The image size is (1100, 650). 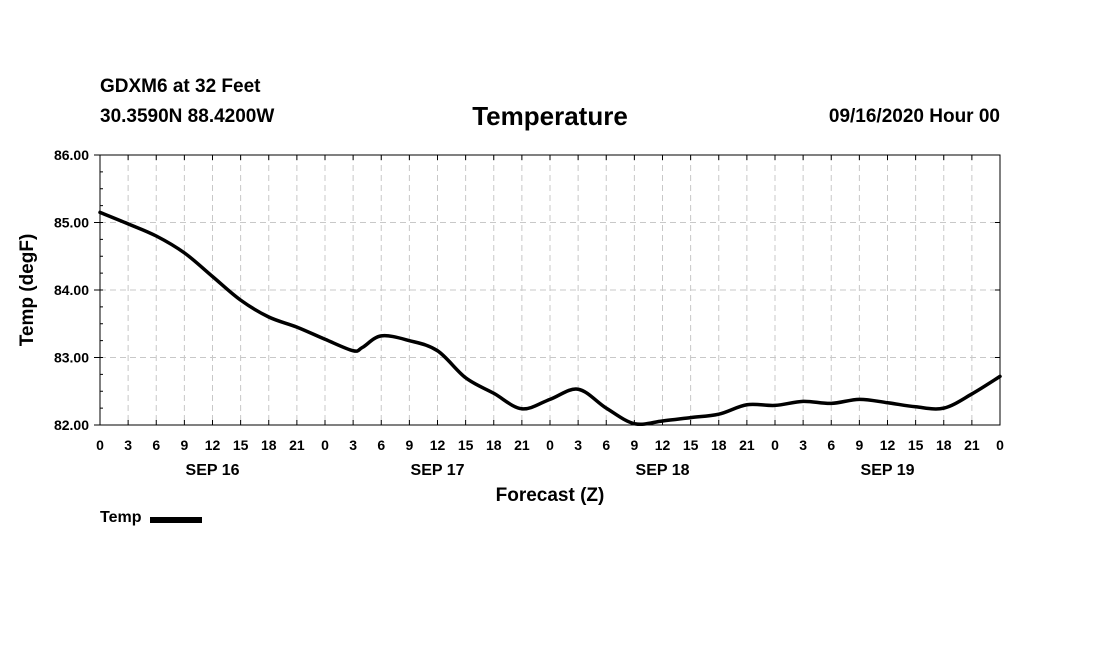 I want to click on forecast-datetime: 09/16/2020 Hour 00, so click(x=914, y=116).